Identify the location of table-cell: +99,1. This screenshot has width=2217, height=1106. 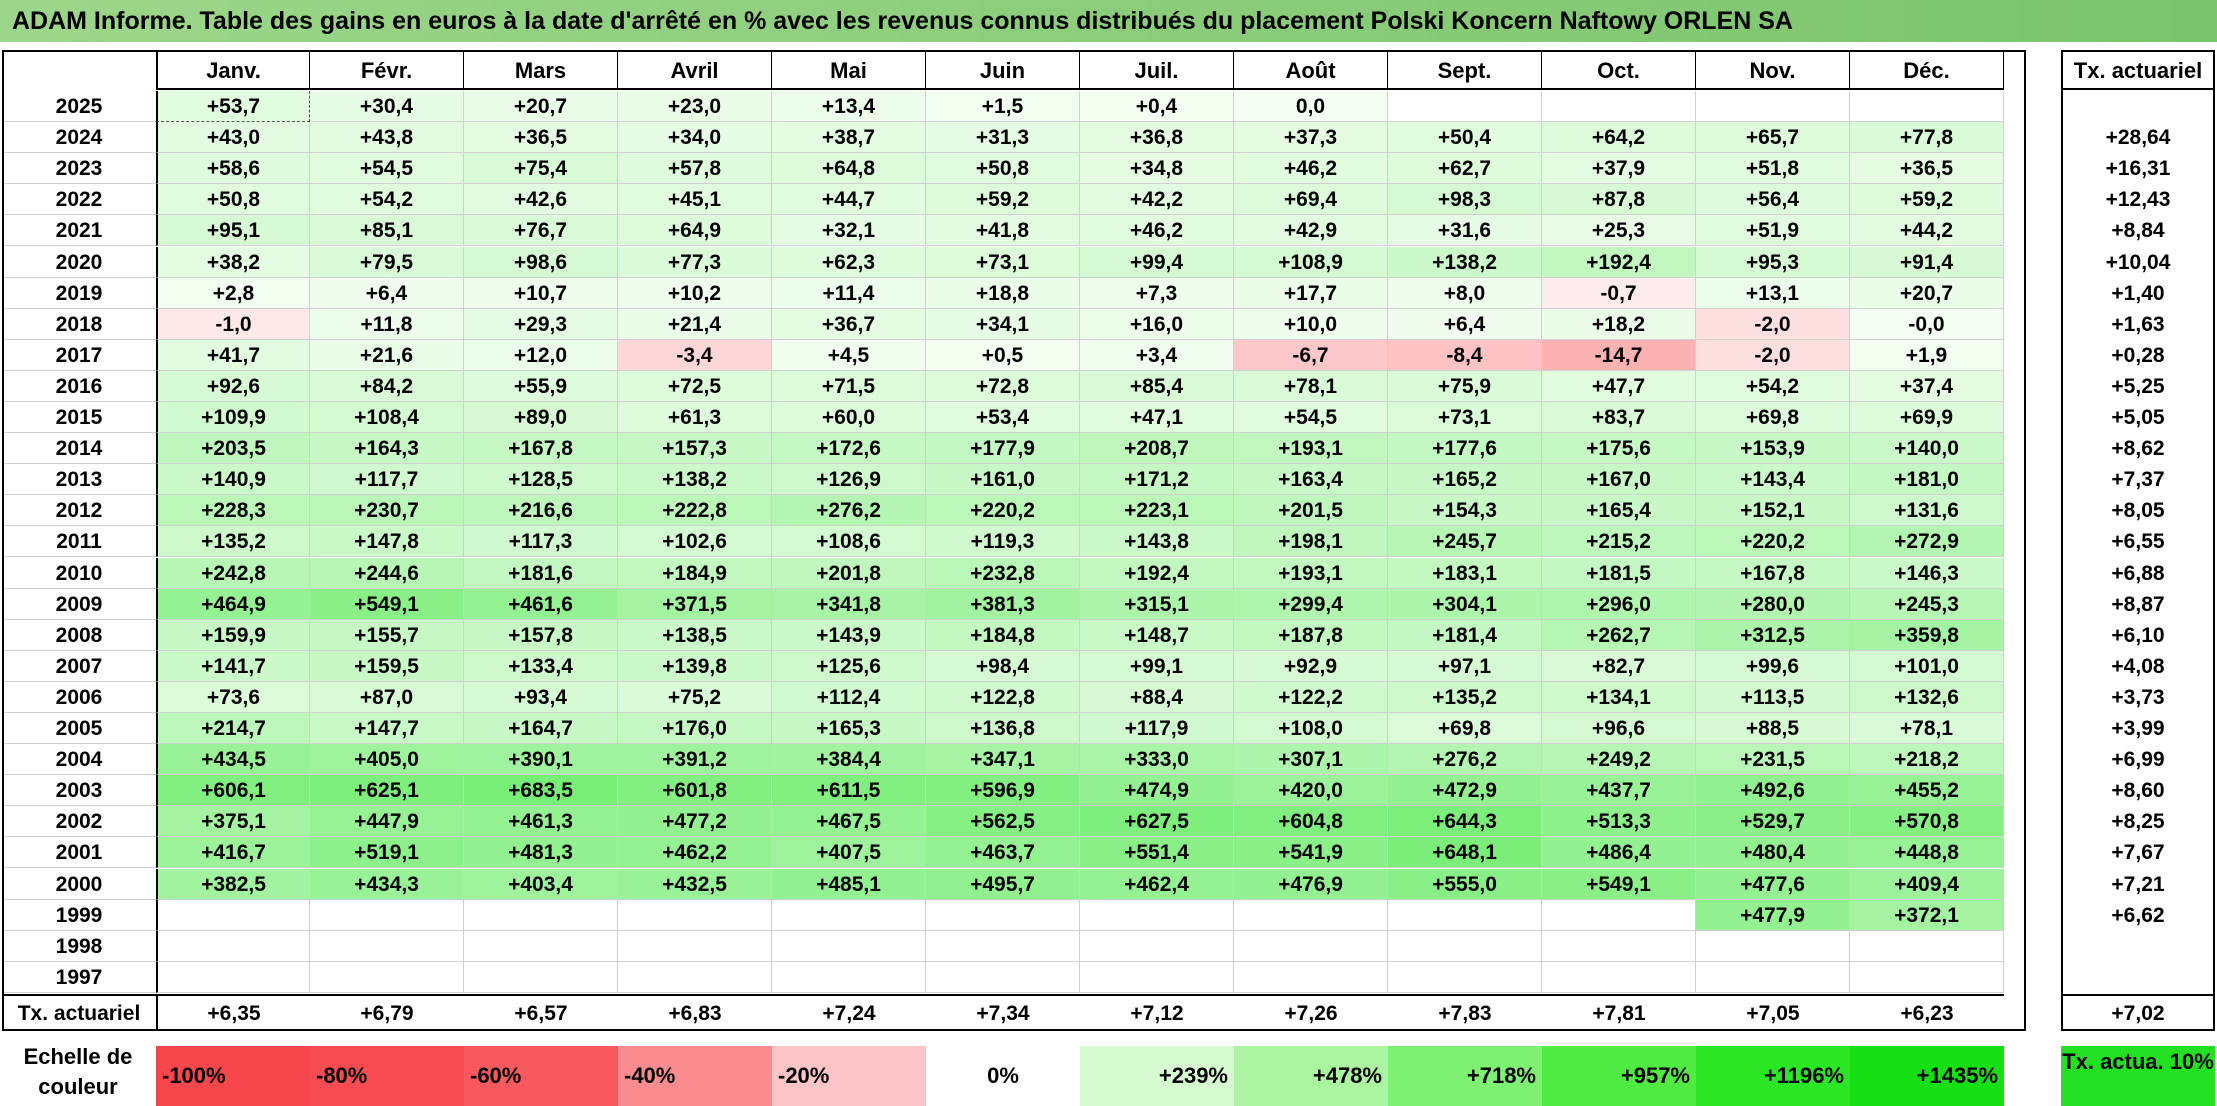
(1157, 666).